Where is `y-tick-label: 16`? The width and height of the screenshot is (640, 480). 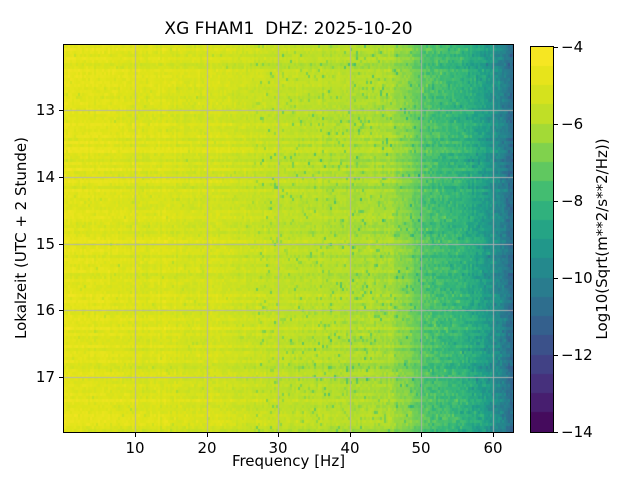
y-tick-label: 16 is located at coordinates (45, 310).